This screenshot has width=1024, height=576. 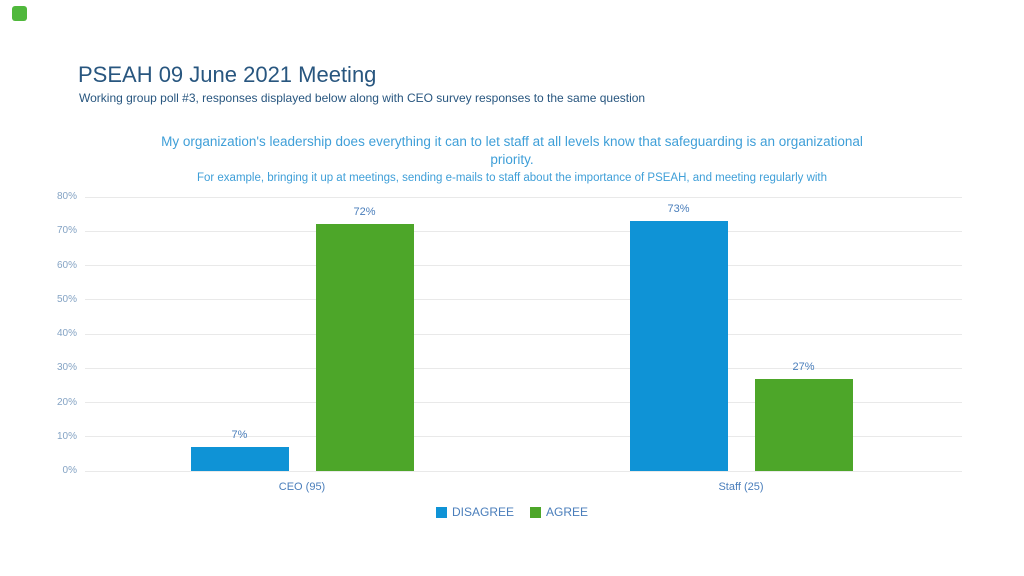 I want to click on bar-value-label: 72%, so click(x=364, y=212).